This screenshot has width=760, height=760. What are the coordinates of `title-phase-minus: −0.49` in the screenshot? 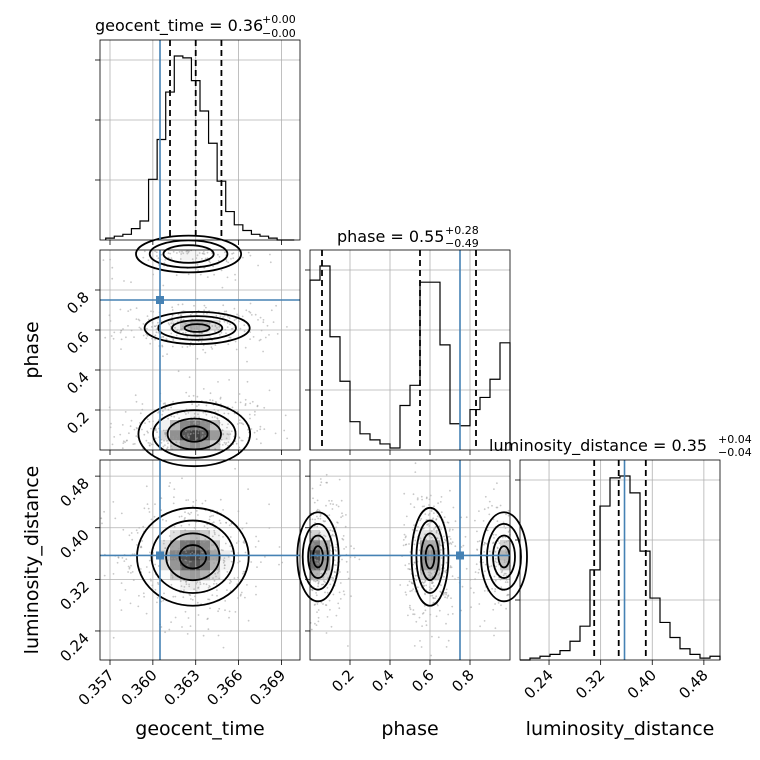 It's located at (462, 243).